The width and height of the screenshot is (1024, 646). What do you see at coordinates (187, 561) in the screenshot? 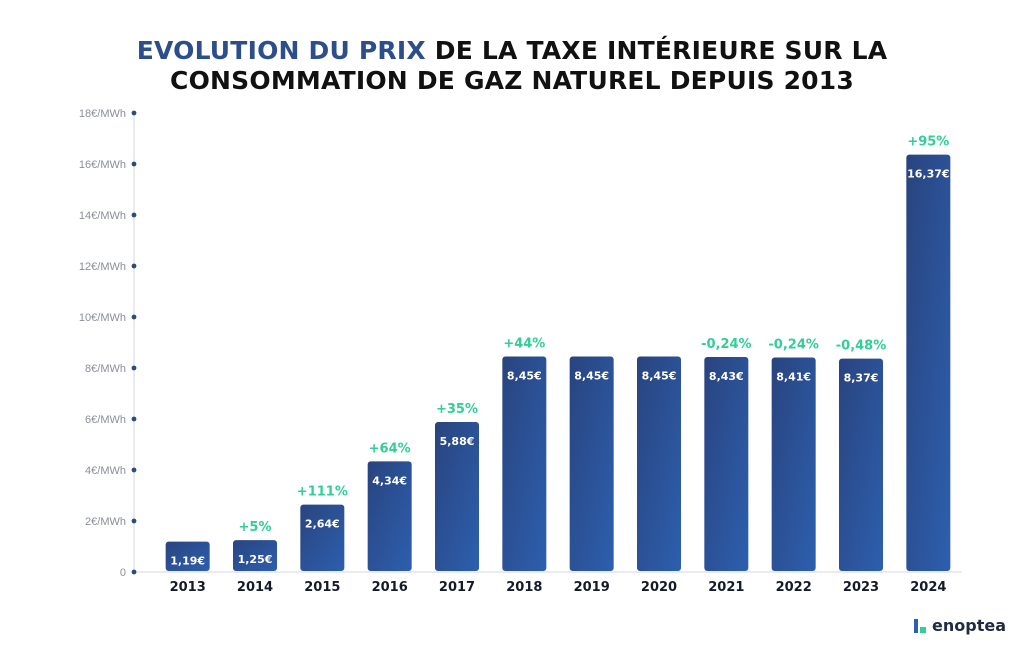
I see `bar-value-label: 1,19€` at bounding box center [187, 561].